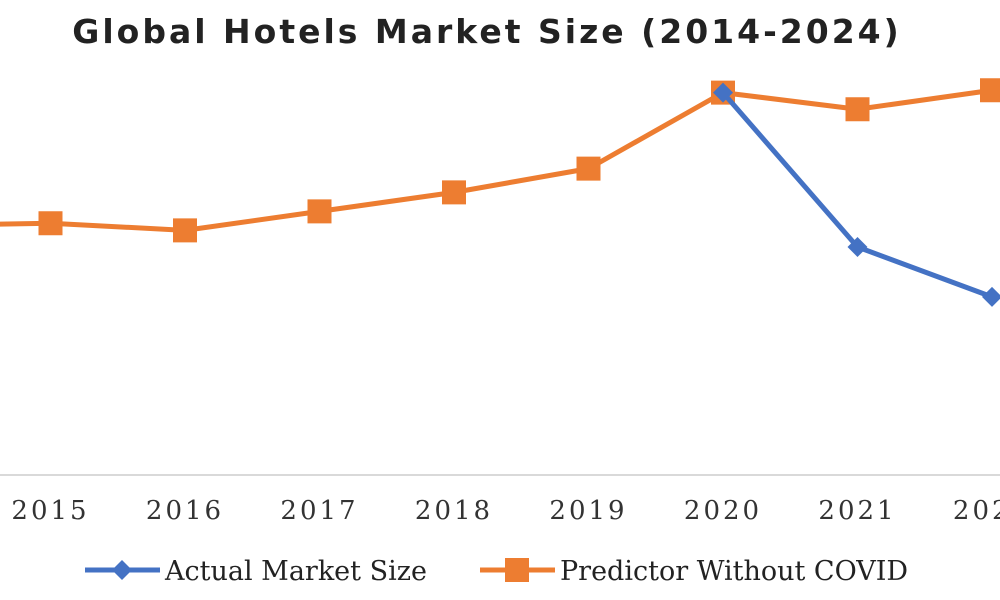 The image size is (1000, 600). I want to click on x-axis-ticks: 201420152016201720182019202020212022, so click(505, 511).